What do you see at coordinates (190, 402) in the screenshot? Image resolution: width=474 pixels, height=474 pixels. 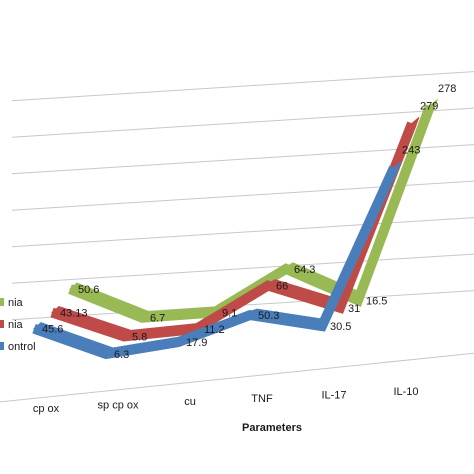 I see `category-tick-label: cu` at bounding box center [190, 402].